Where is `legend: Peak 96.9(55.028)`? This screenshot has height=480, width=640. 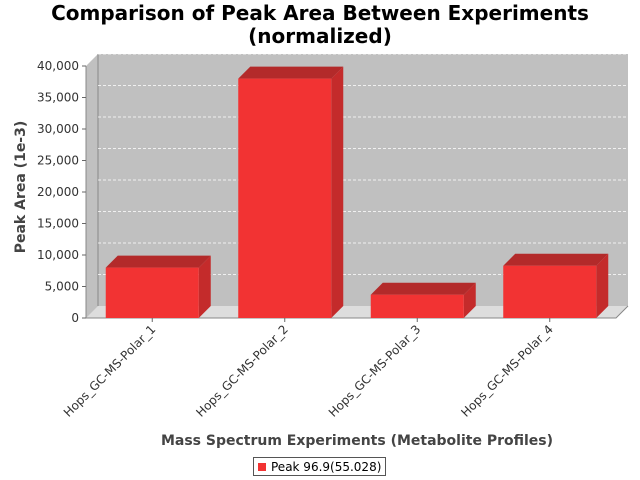 legend: Peak 96.9(55.028) is located at coordinates (320, 466).